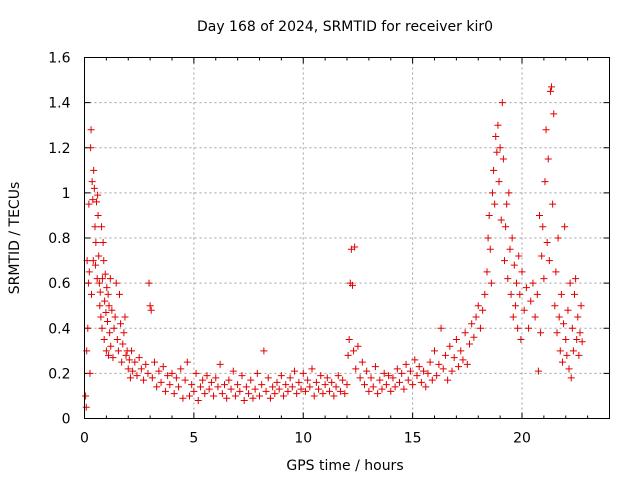 This screenshot has height=480, width=640. What do you see at coordinates (59, 239) in the screenshot?
I see `y-tick-label: 0.8` at bounding box center [59, 239].